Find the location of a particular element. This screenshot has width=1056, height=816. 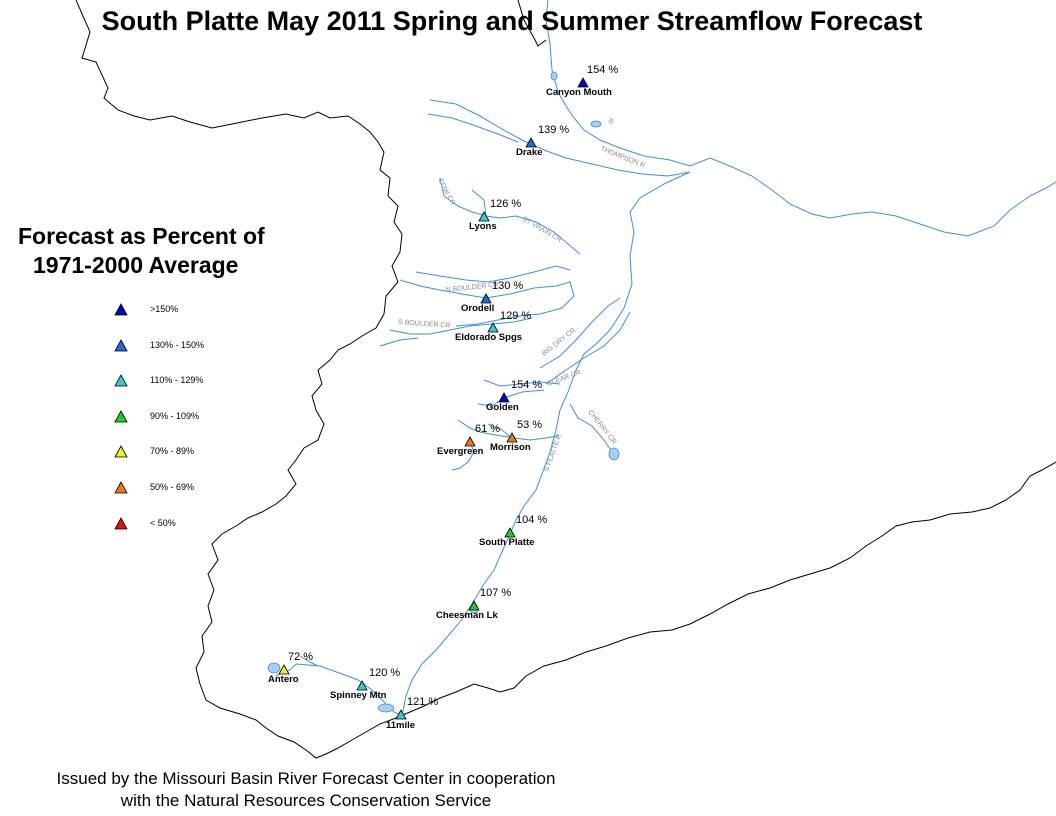

station-percent: 130 % is located at coordinates (507, 286).